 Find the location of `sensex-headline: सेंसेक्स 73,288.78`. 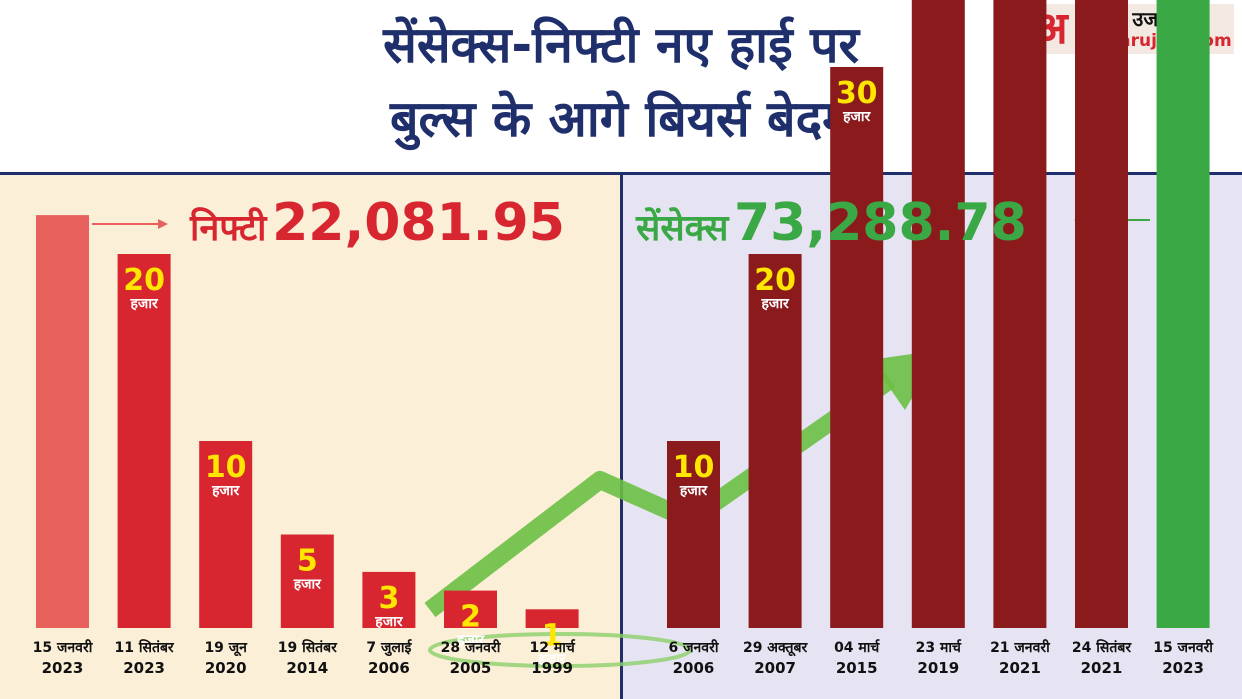

sensex-headline: सेंसेक्स 73,288.78 is located at coordinates (831, 229).